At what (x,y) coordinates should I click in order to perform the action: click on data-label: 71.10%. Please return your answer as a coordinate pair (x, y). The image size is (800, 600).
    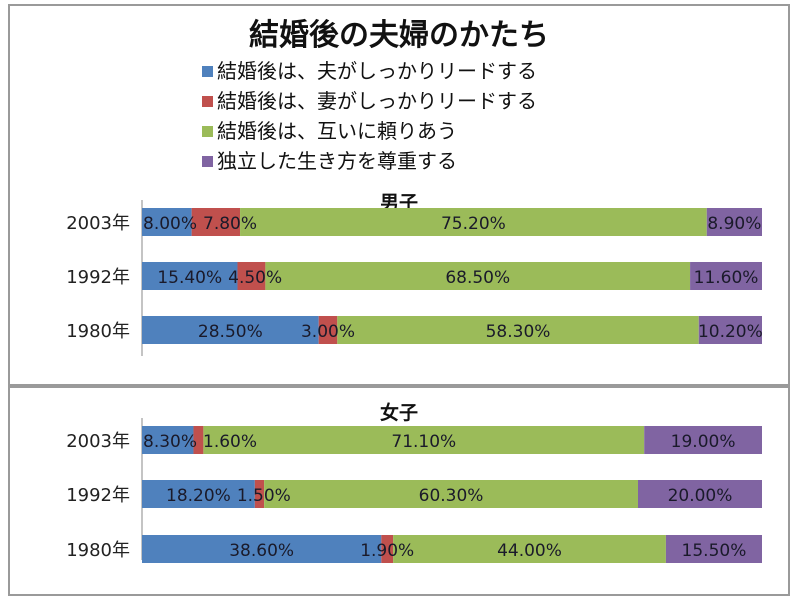
    Looking at the image, I should click on (423, 442).